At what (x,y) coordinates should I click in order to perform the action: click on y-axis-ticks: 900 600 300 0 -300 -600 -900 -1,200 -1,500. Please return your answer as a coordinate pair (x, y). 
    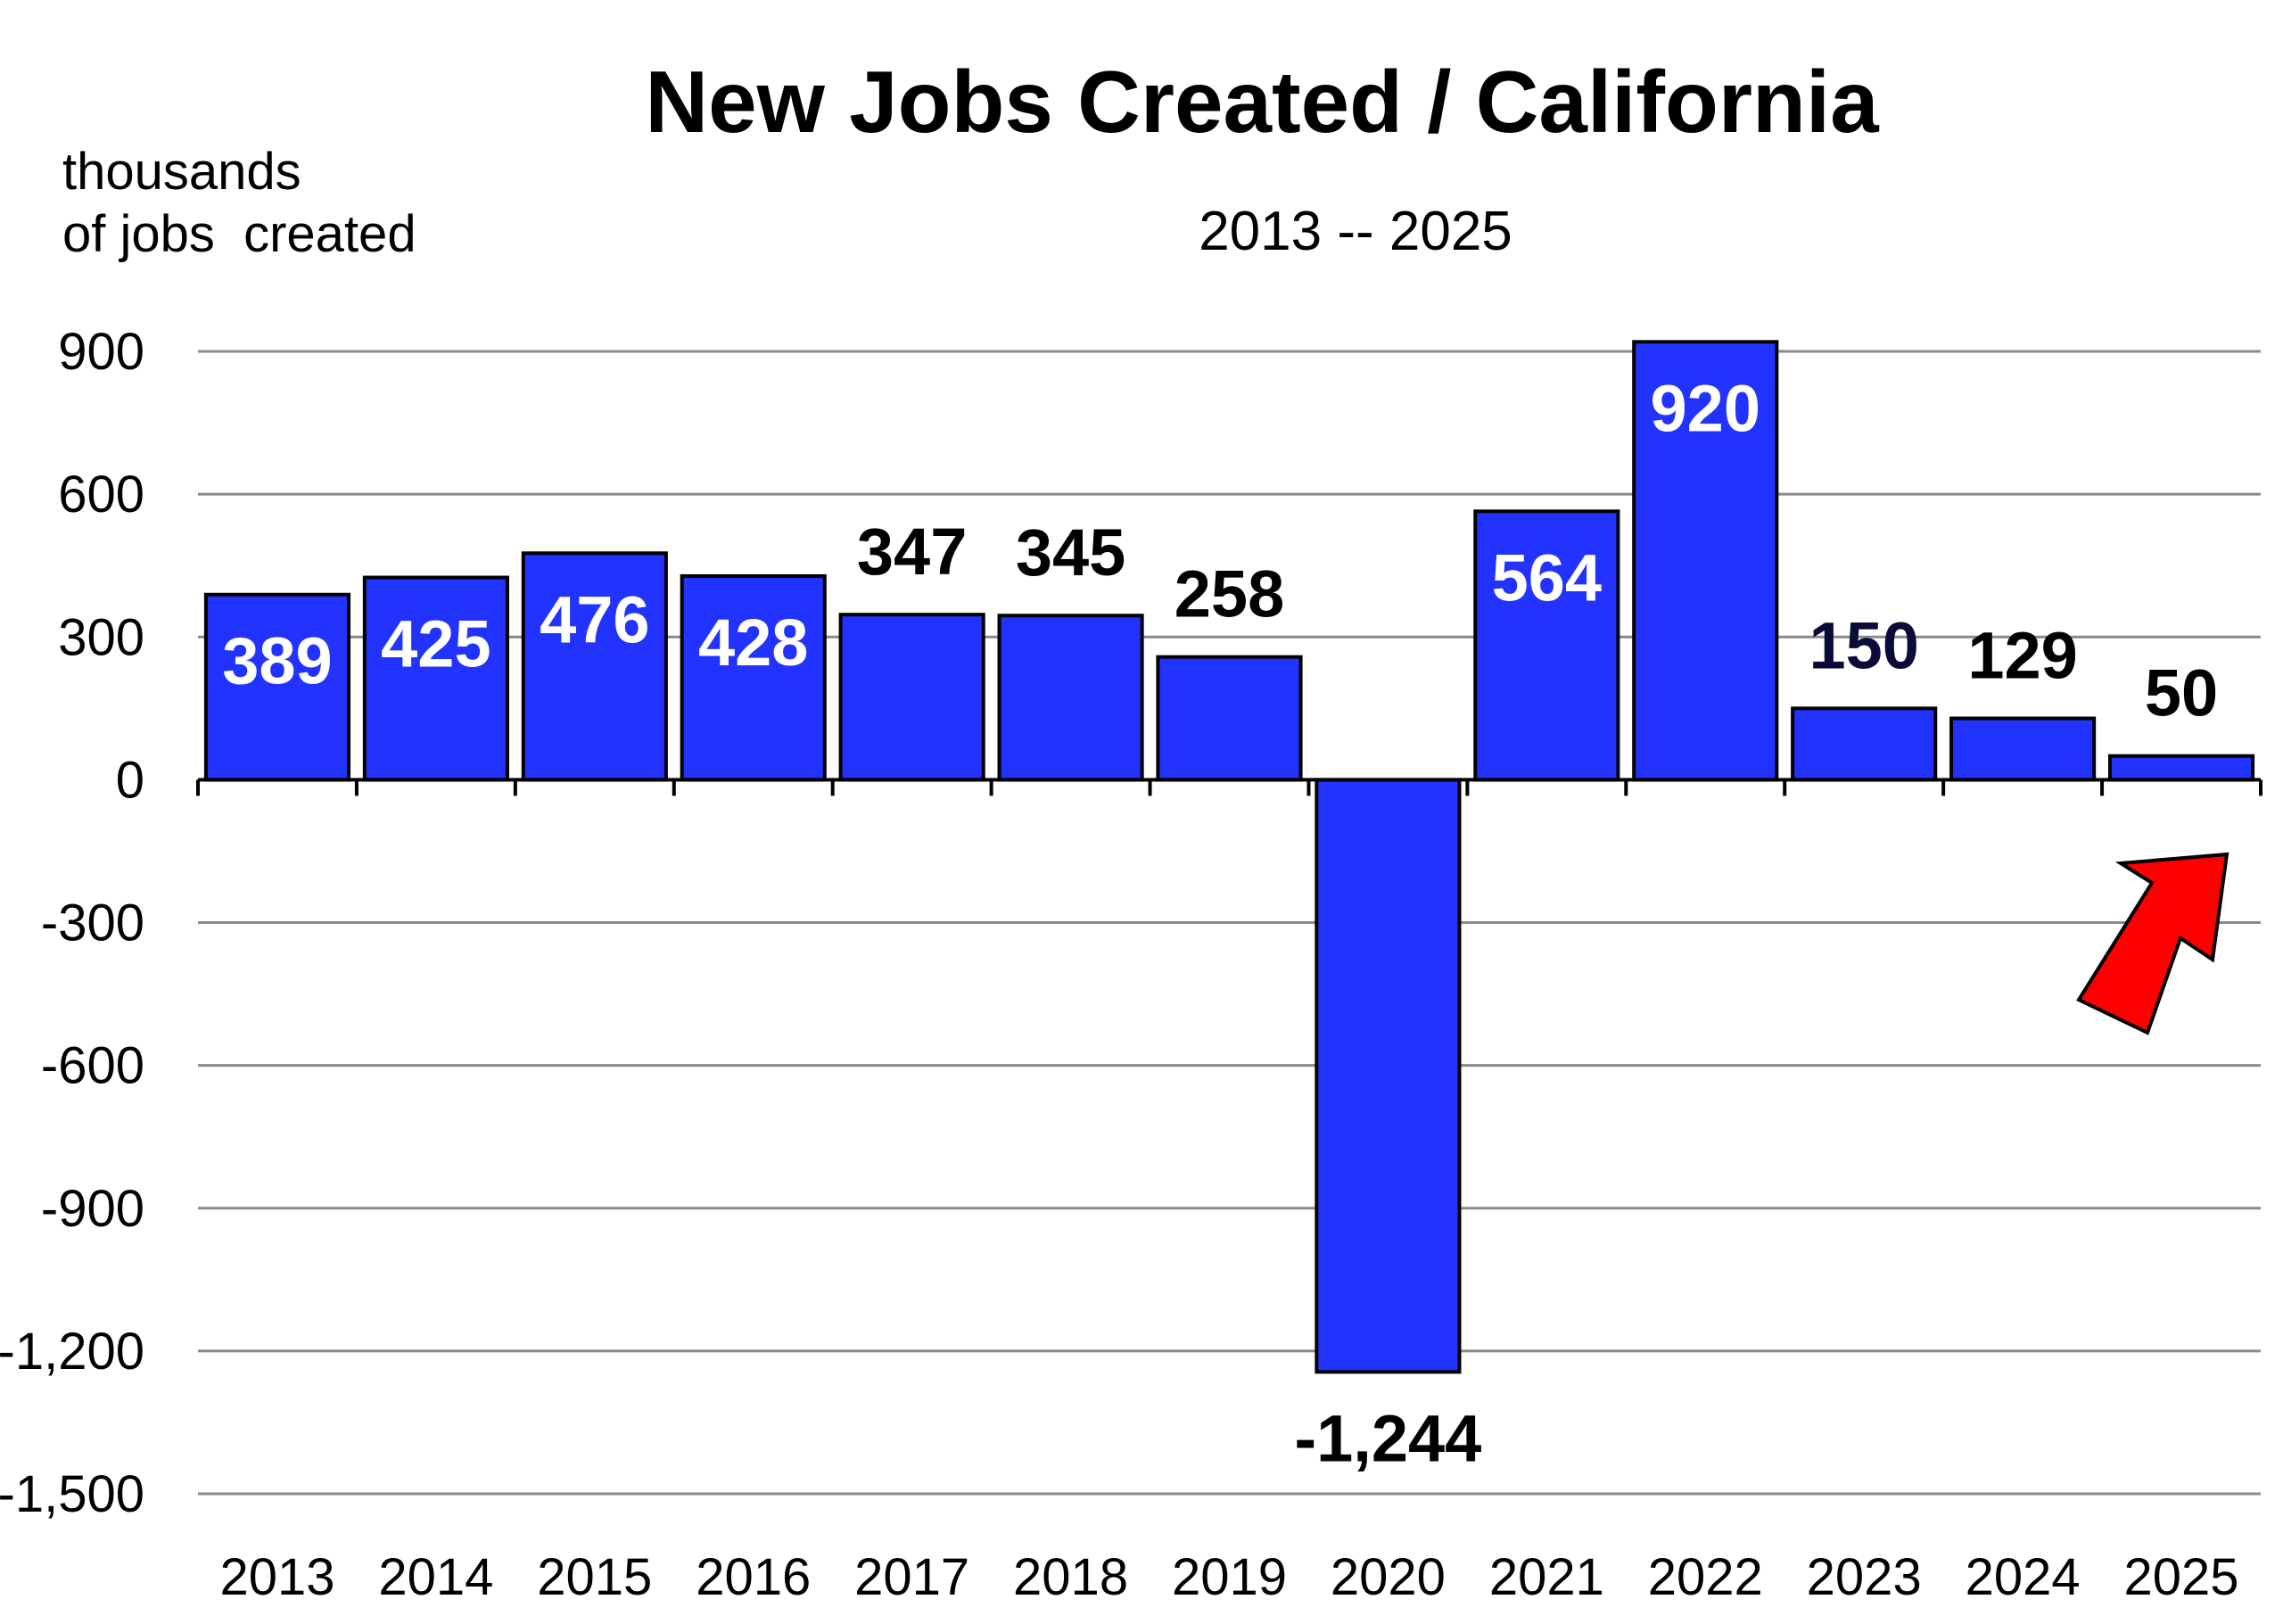
    Looking at the image, I should click on (72, 923).